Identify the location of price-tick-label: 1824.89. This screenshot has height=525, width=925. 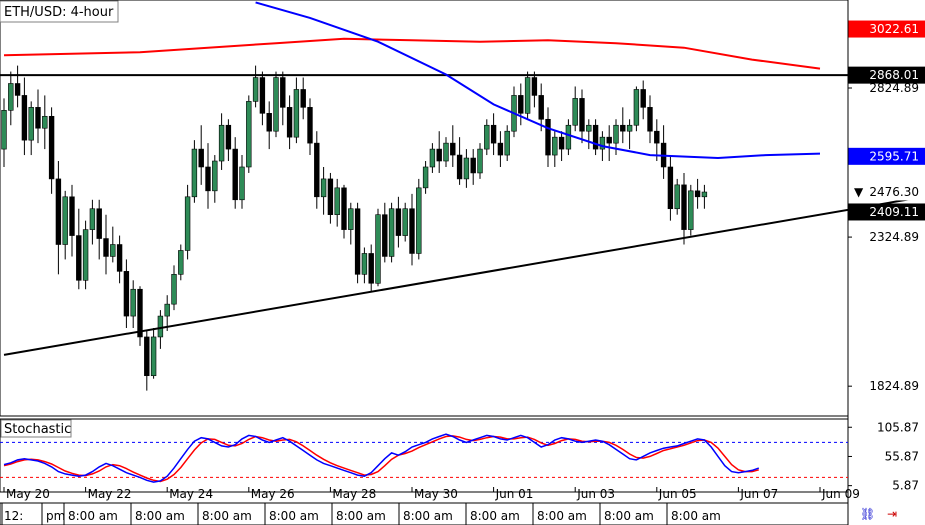
(894, 386).